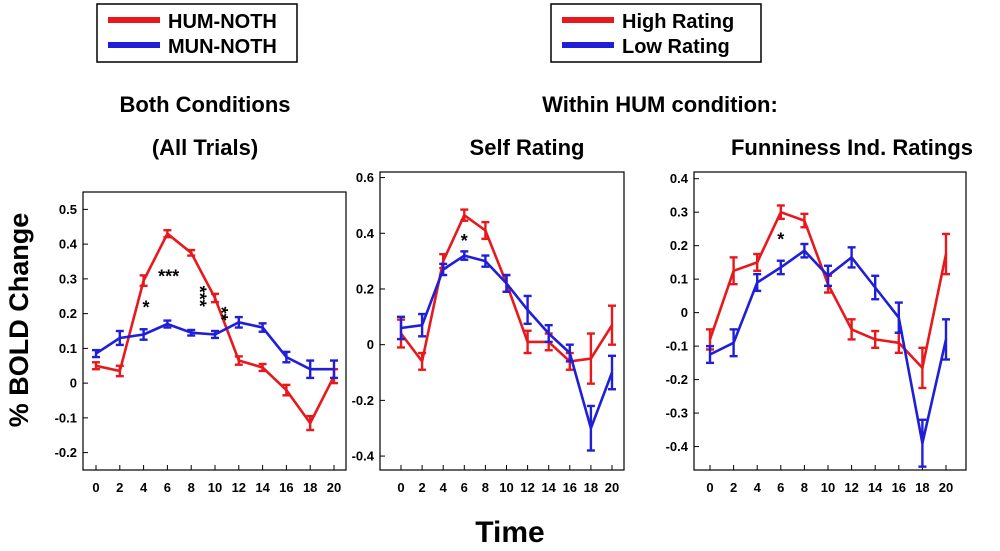  I want to click on legend-2-box, so click(656, 33).